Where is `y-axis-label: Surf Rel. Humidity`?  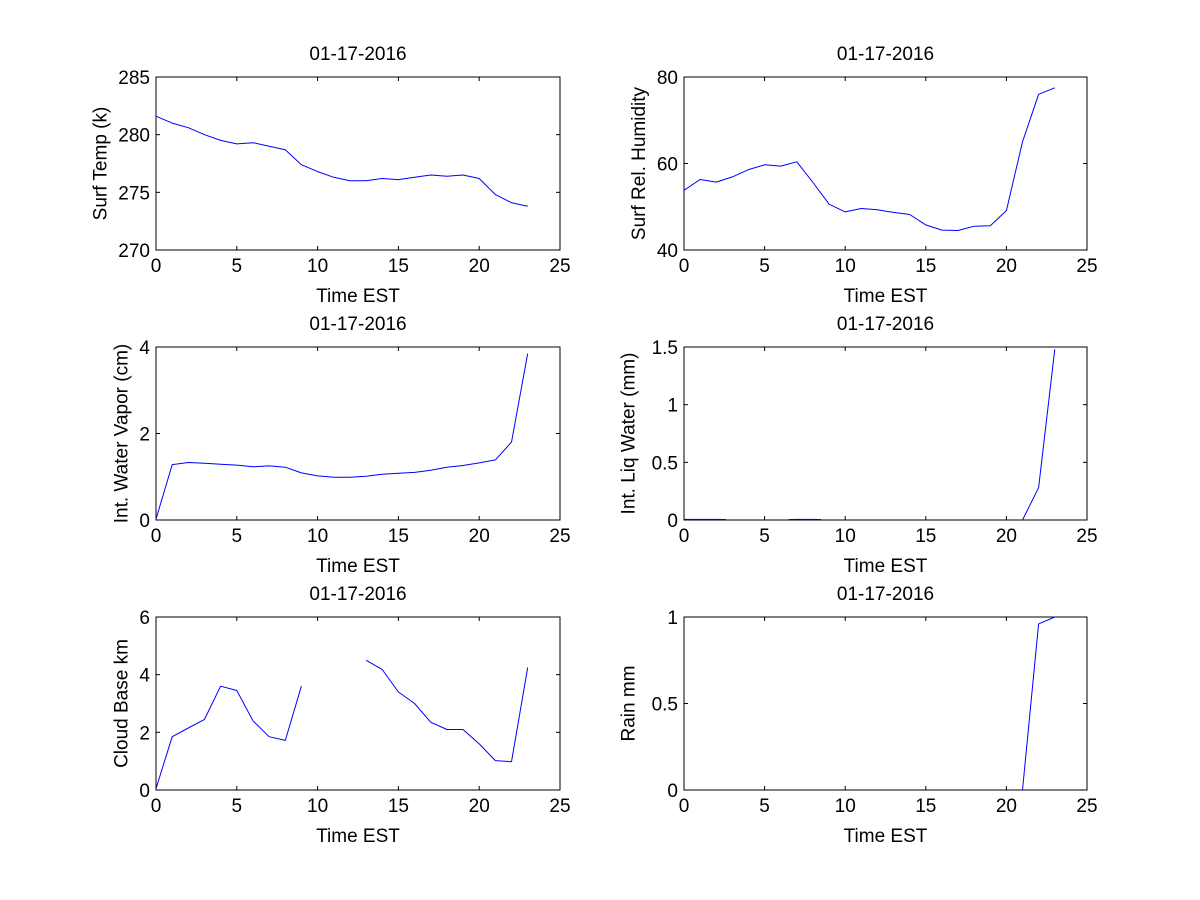 y-axis-label: Surf Rel. Humidity is located at coordinates (639, 163).